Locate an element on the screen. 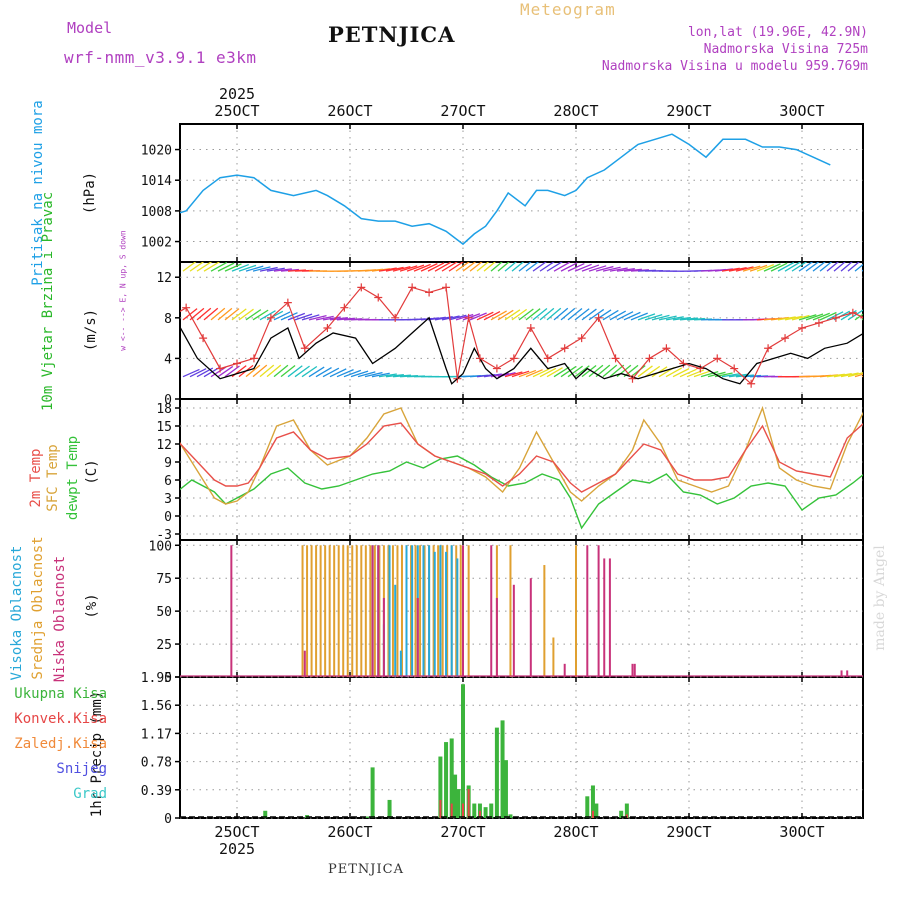 Image resolution: width=900 pixels, height=900 pixels. y-tick-label: 15 is located at coordinates (164, 427).